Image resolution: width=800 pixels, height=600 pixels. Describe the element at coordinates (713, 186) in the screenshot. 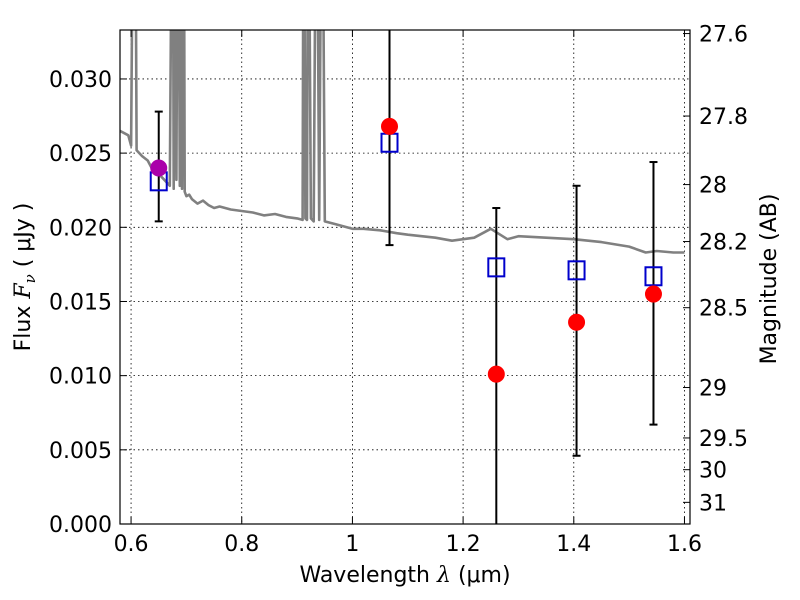

I see `y2-tick-label: 28` at that location.